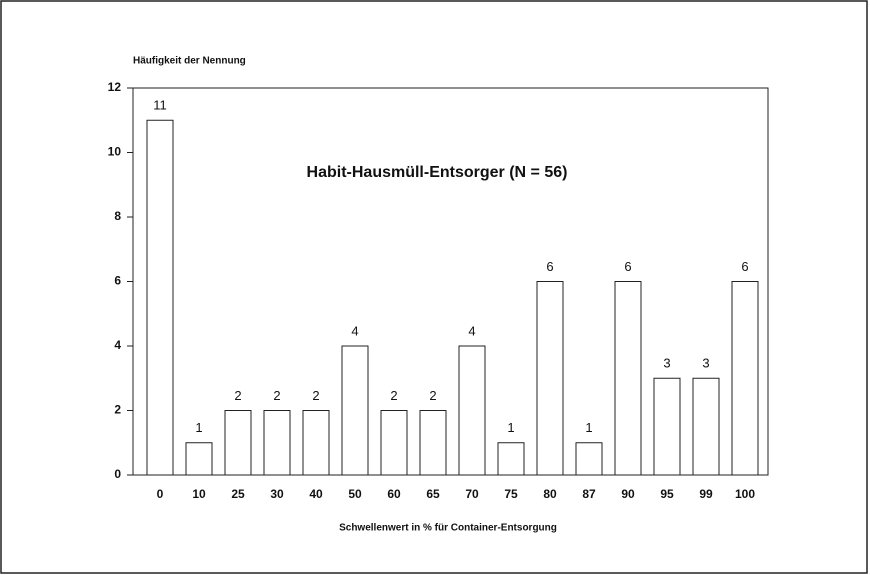 This screenshot has width=870, height=575. What do you see at coordinates (355, 494) in the screenshot?
I see `x-tick-label: 50` at bounding box center [355, 494].